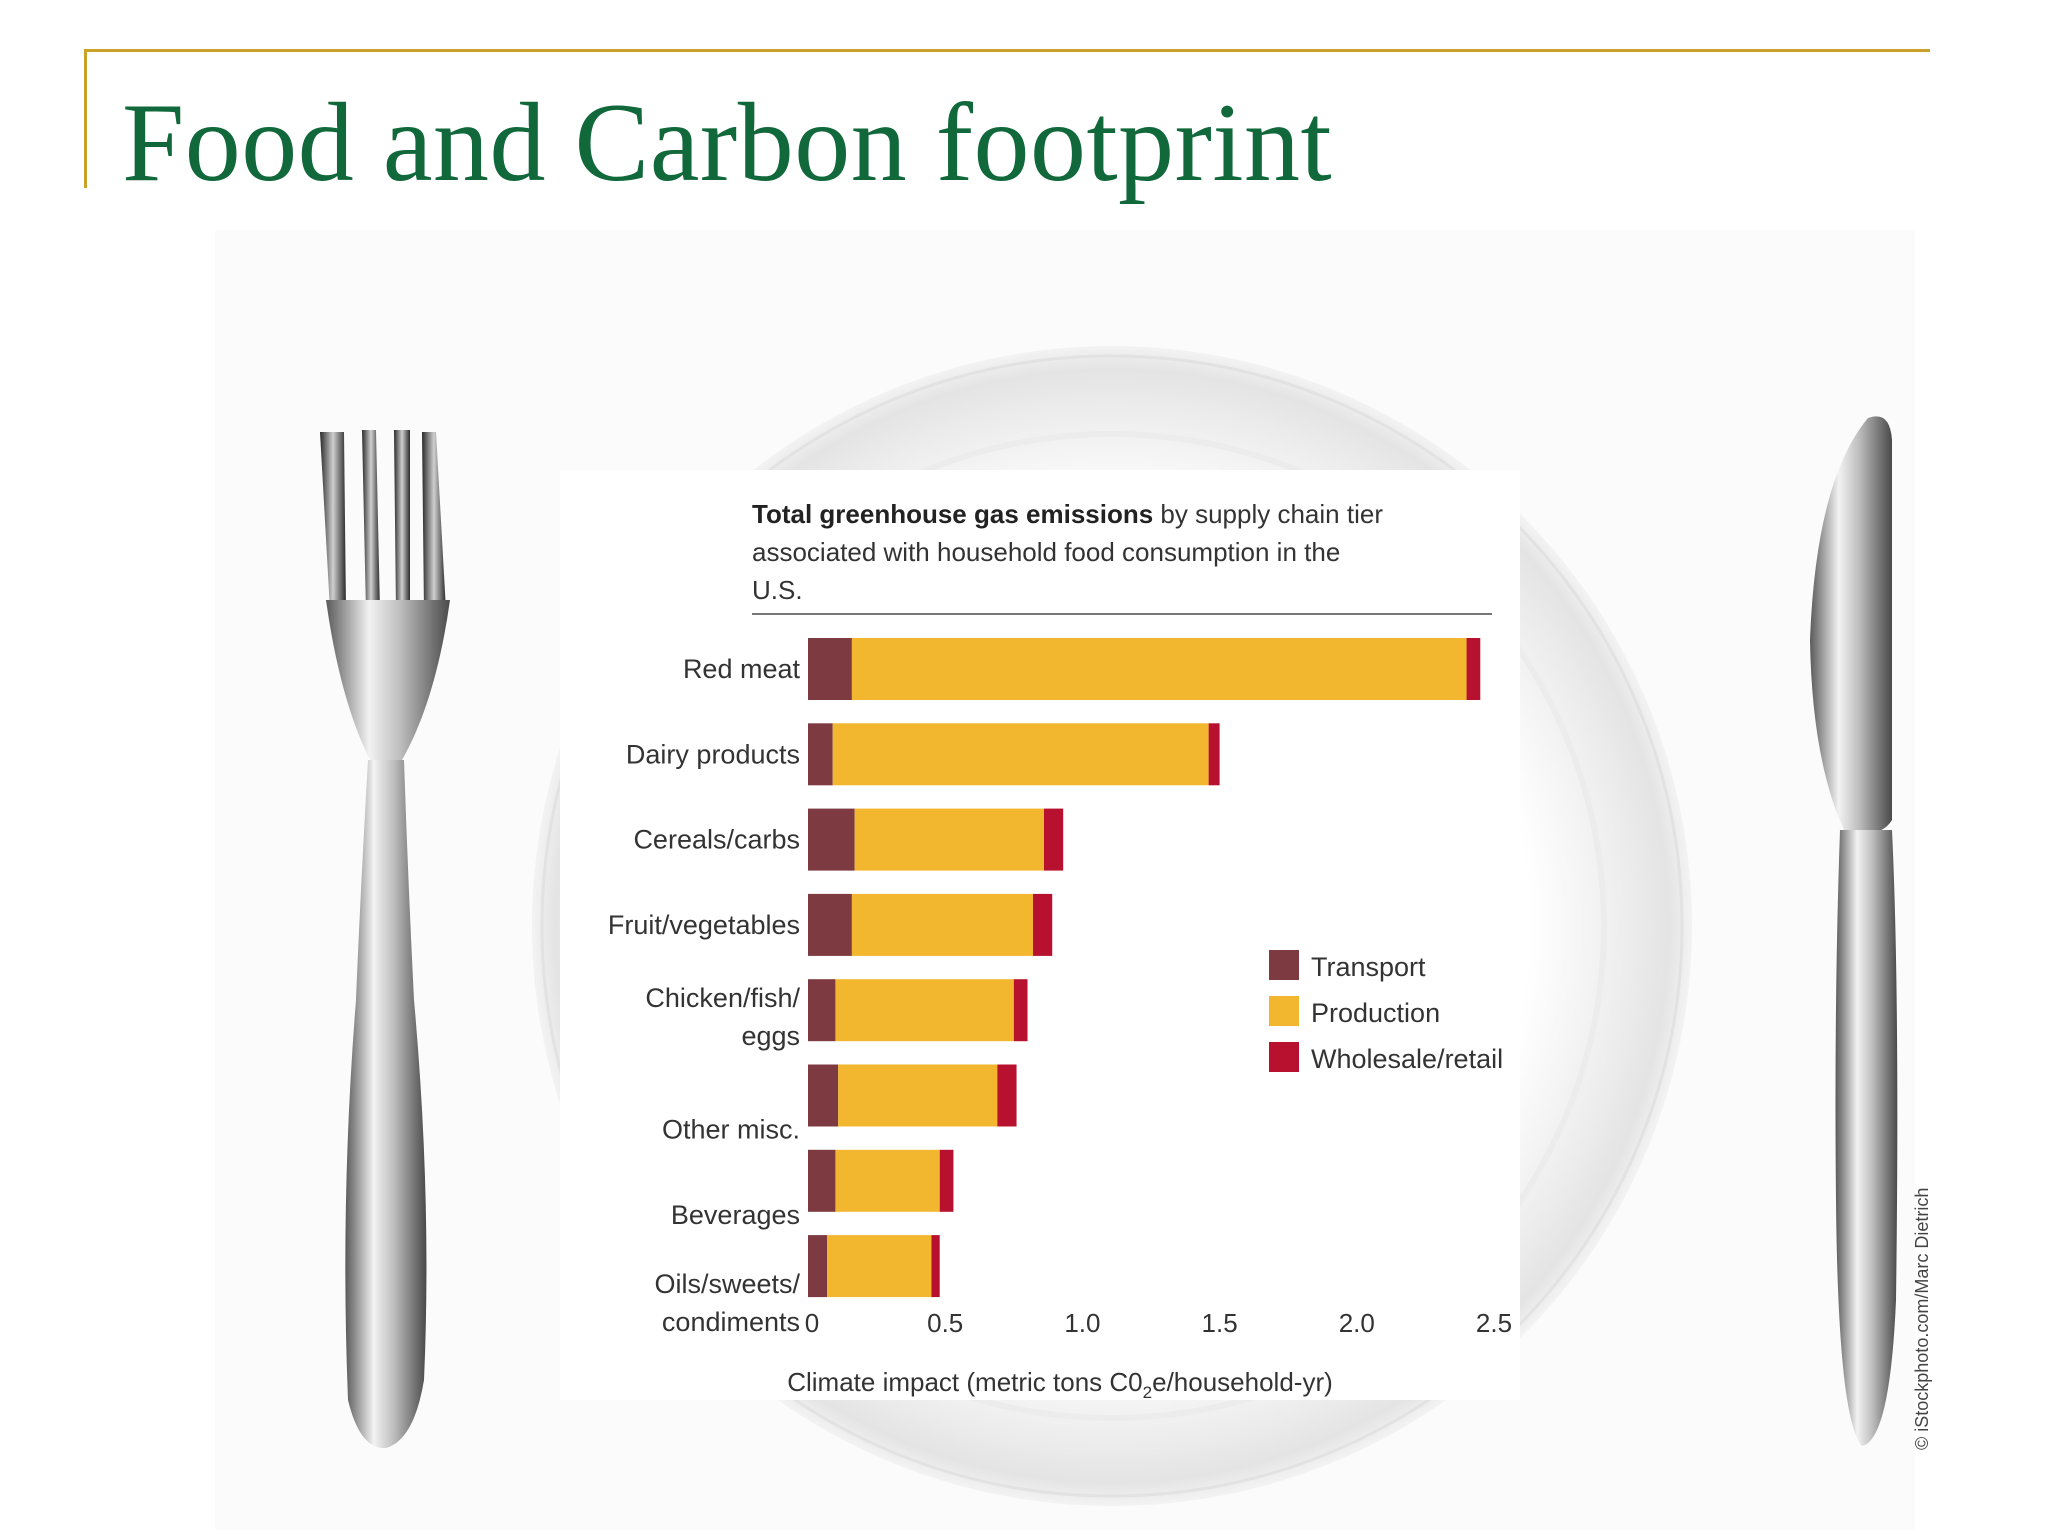  I want to click on x-tick-label-5: 2.5, so click(1494, 1323).